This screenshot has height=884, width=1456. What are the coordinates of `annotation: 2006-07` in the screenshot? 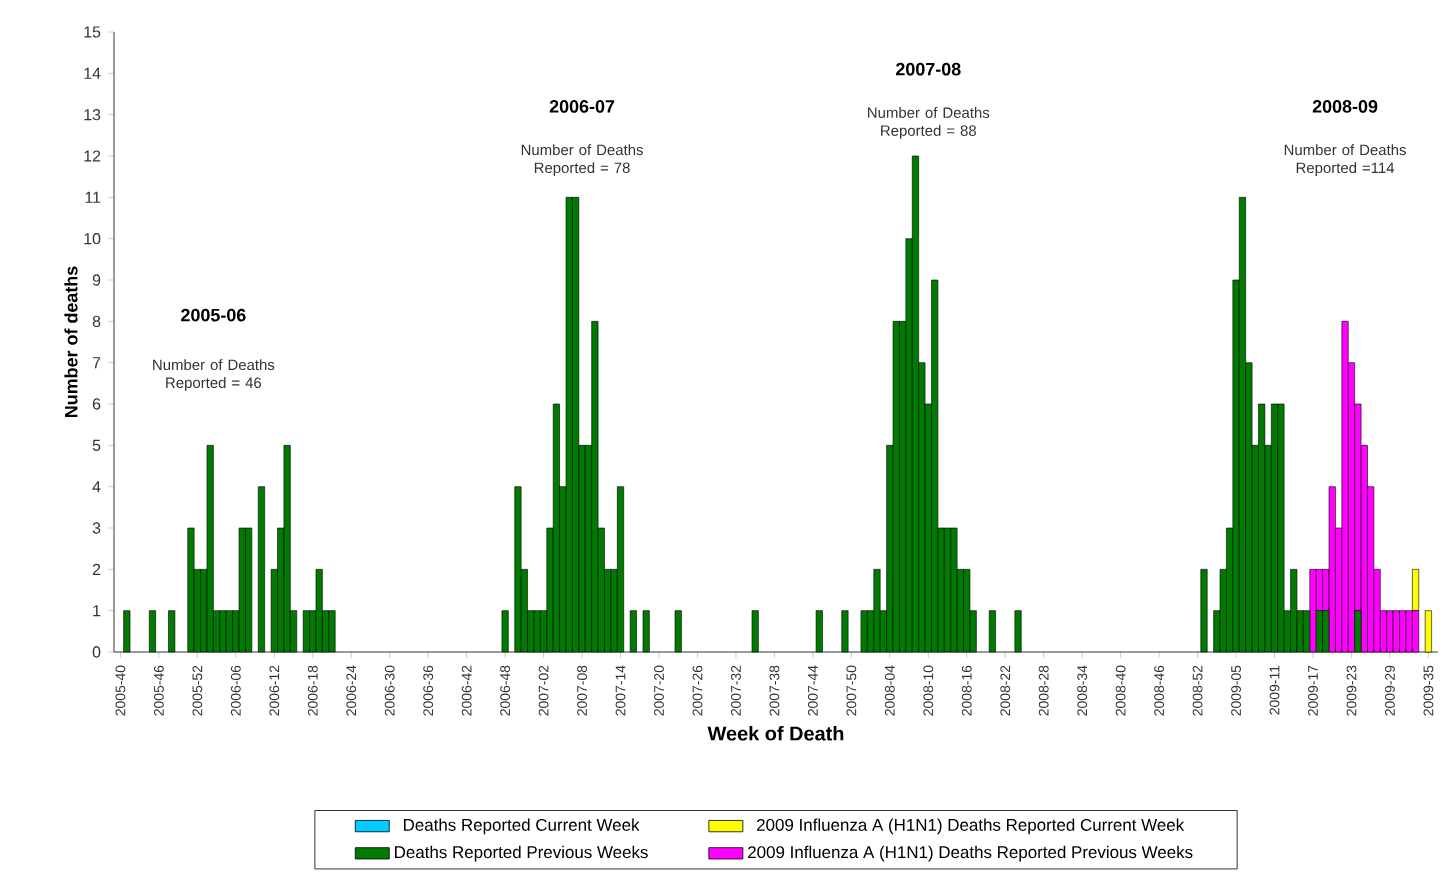 It's located at (582, 106).